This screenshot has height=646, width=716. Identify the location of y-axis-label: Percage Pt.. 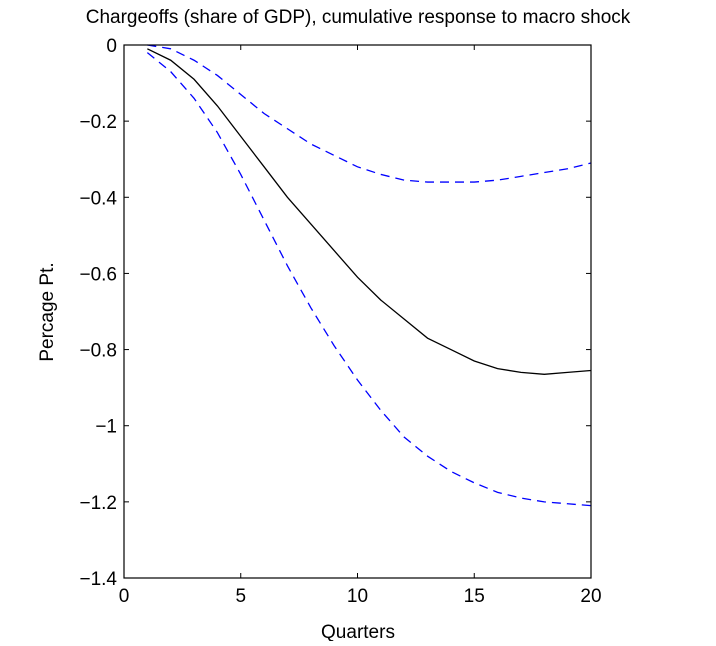
(47, 311).